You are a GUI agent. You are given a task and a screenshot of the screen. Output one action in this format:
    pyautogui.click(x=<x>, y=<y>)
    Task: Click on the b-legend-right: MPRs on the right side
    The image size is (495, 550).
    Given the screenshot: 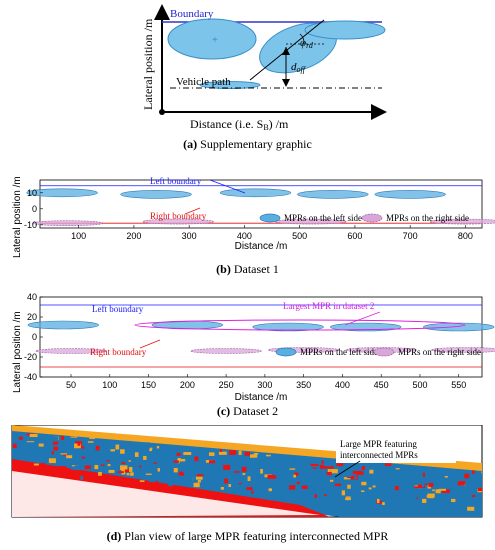 What is the action you would take?
    pyautogui.click(x=427, y=218)
    